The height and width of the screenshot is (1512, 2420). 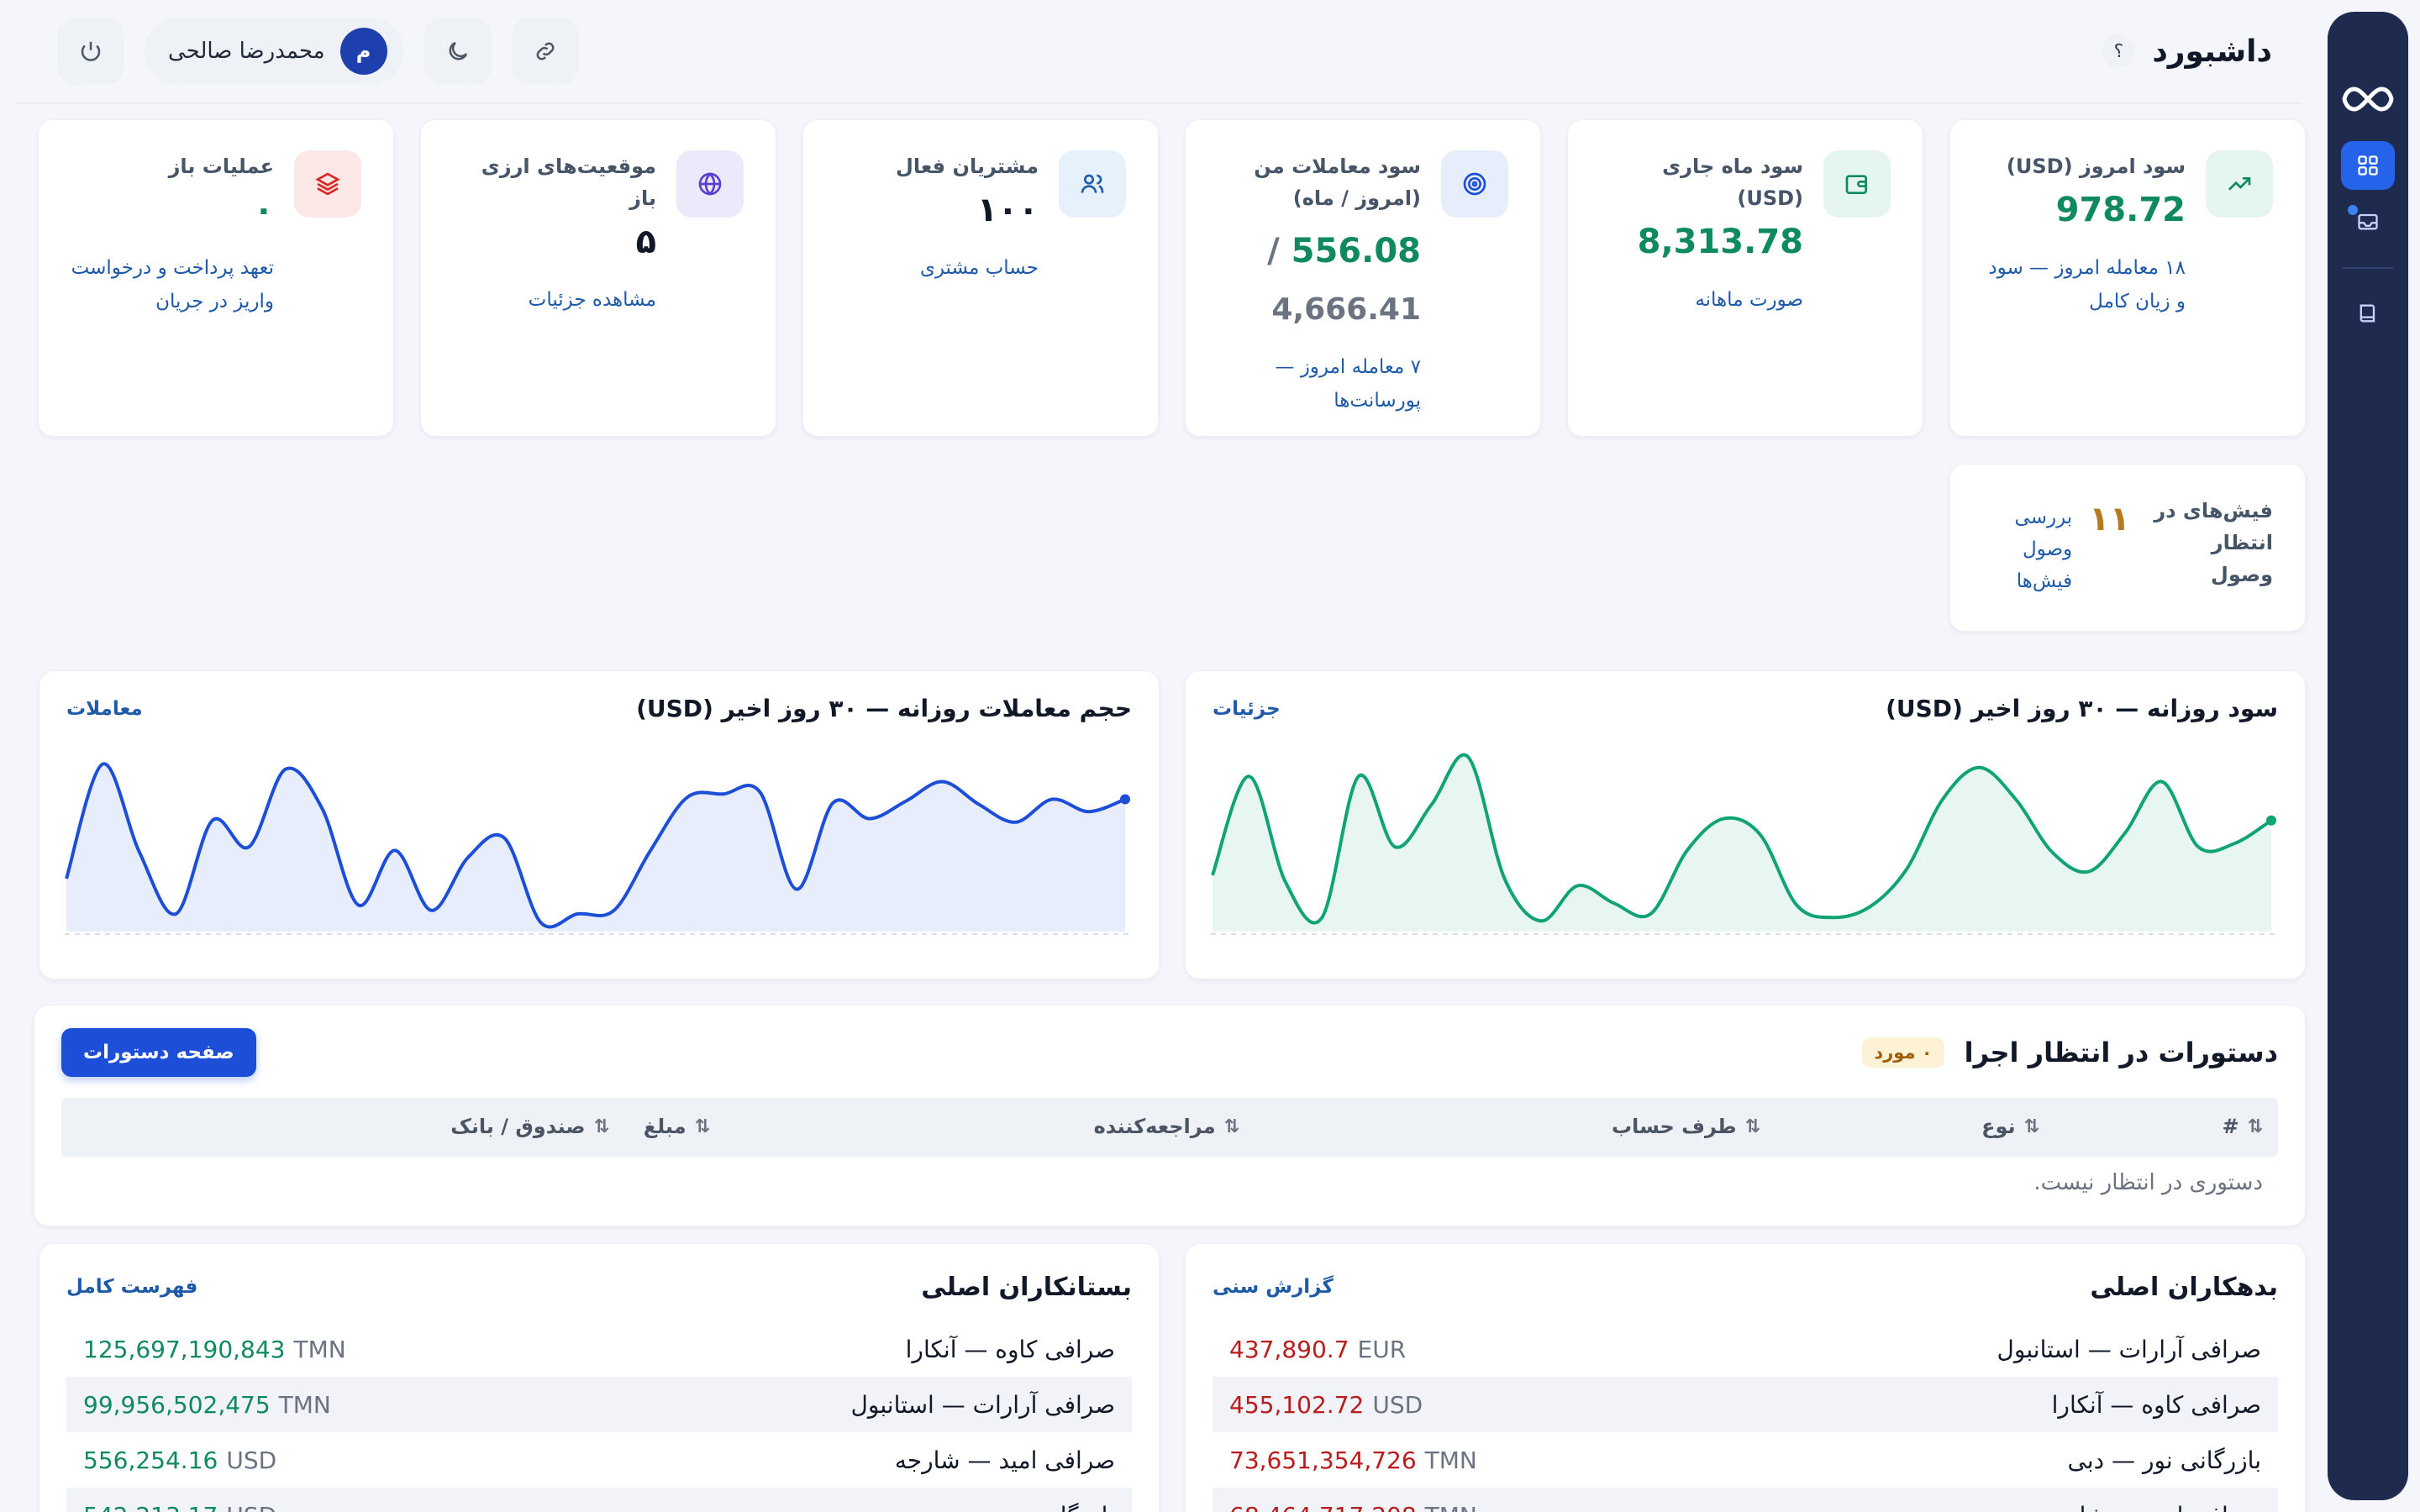 I want to click on logout-button, so click(x=90, y=51).